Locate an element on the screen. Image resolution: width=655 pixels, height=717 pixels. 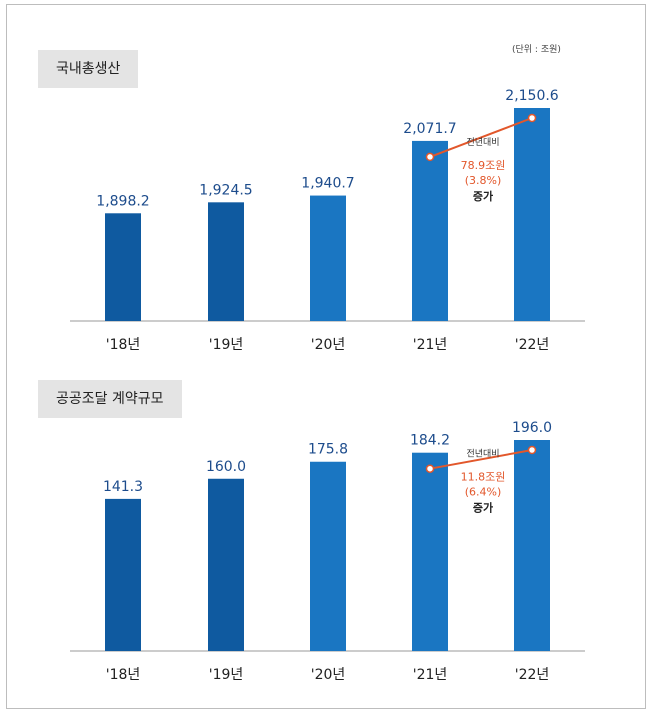
comparison-percent: (6.4%) is located at coordinates (483, 492).